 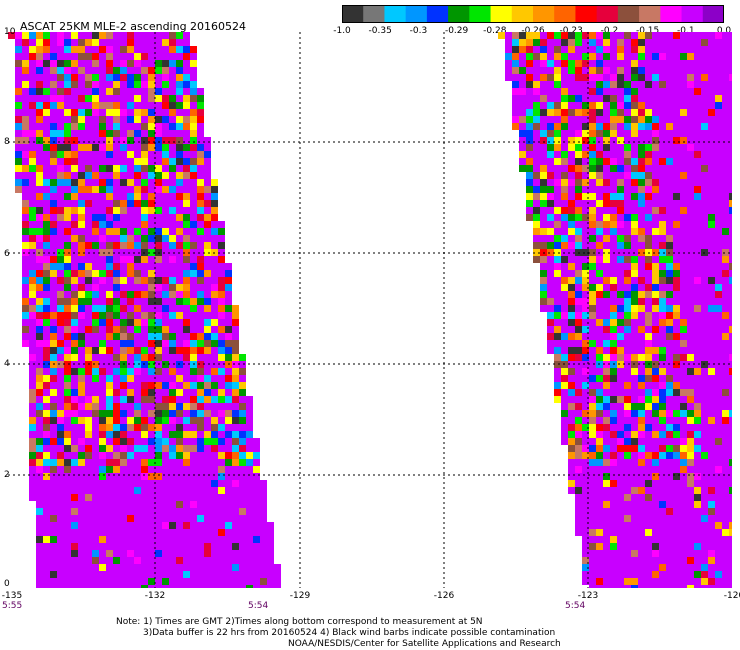 I want to click on y-tick-8: 8, so click(x=7, y=142).